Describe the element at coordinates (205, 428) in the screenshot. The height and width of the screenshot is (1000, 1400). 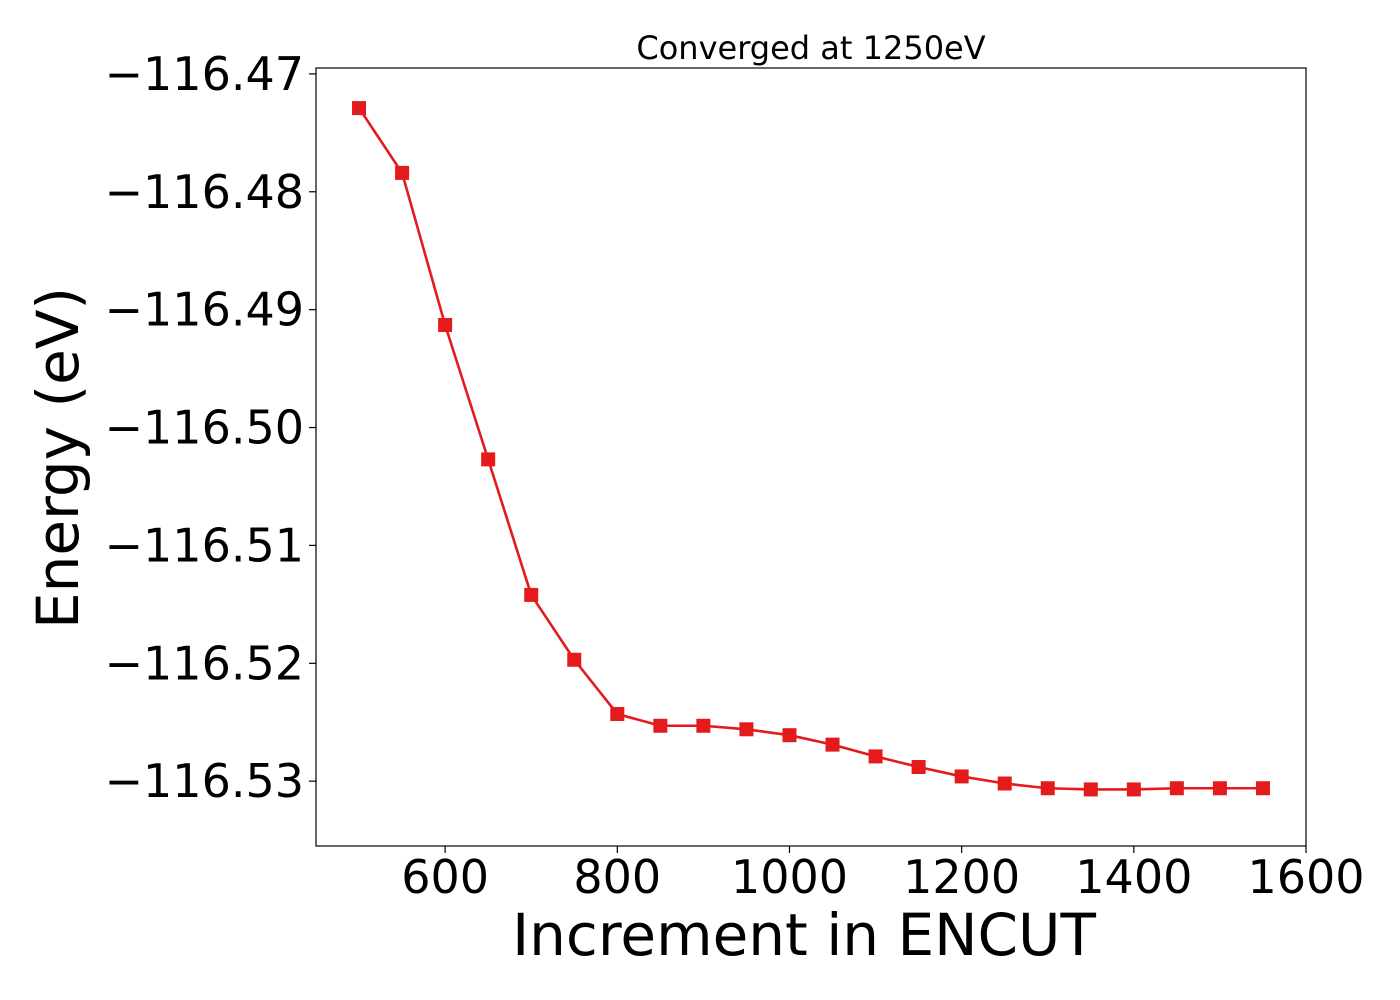
I see `y-tick-label: −116.50` at that location.